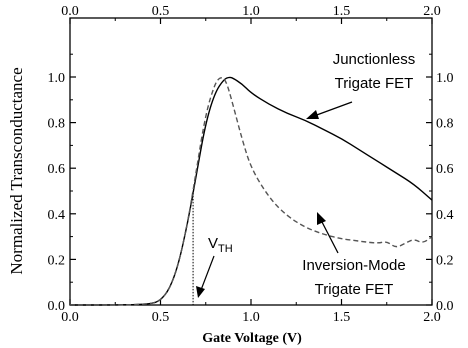  What do you see at coordinates (445, 78) in the screenshot?
I see `y-right-tick-label: 1.0` at bounding box center [445, 78].